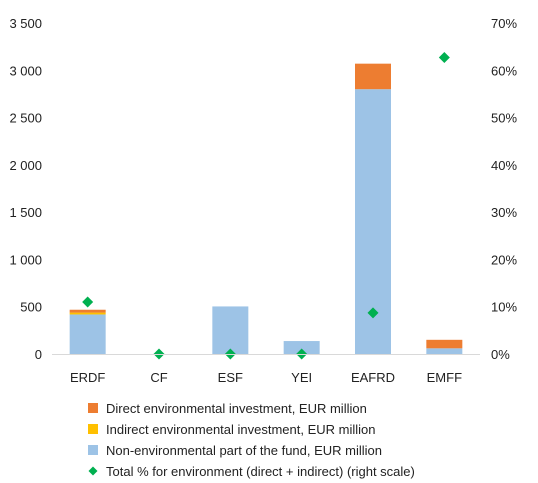 This screenshot has width=538, height=483. I want to click on y-right-tick-label: 60%, so click(504, 70).